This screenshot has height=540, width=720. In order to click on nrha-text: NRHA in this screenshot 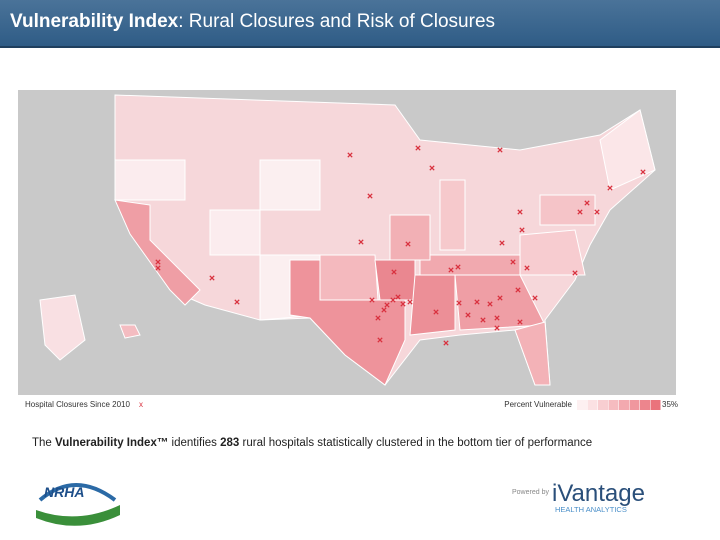, I will do `click(64, 492)`.